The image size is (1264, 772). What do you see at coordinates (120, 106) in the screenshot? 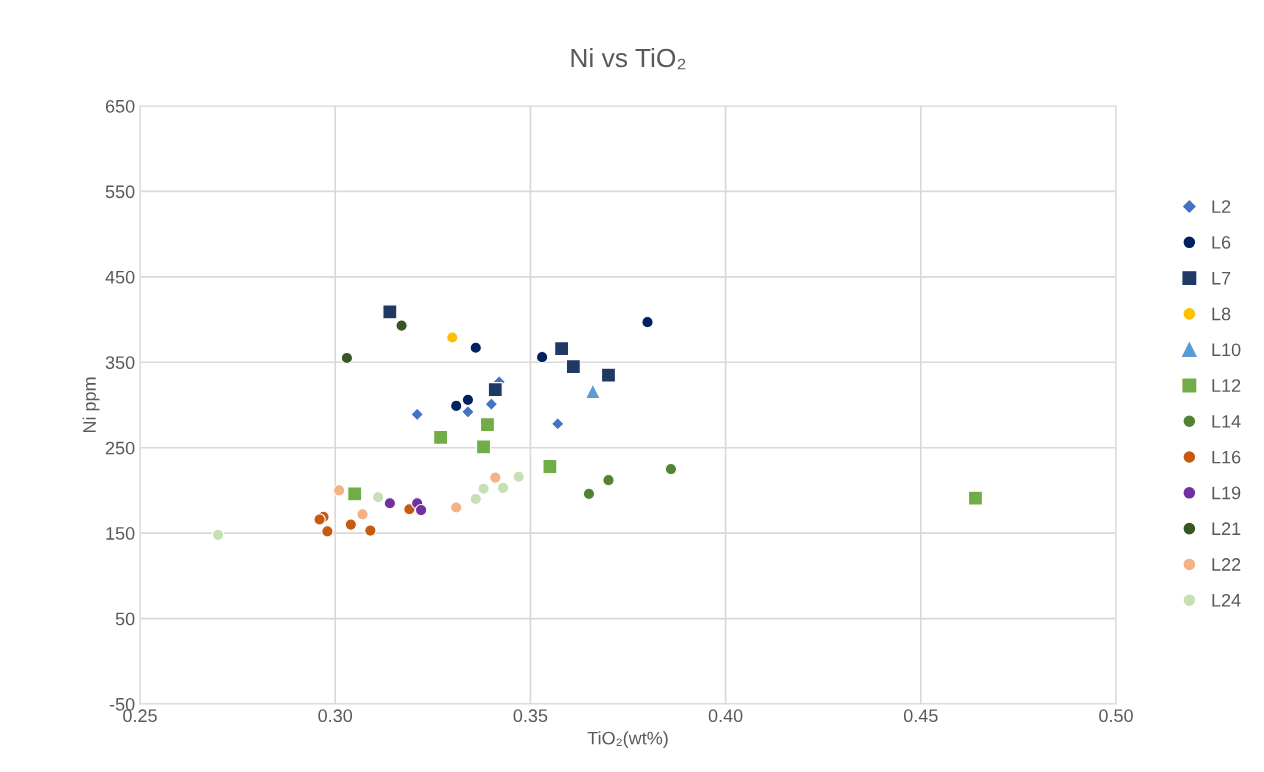
I see `y-tick-label: 650` at bounding box center [120, 106].